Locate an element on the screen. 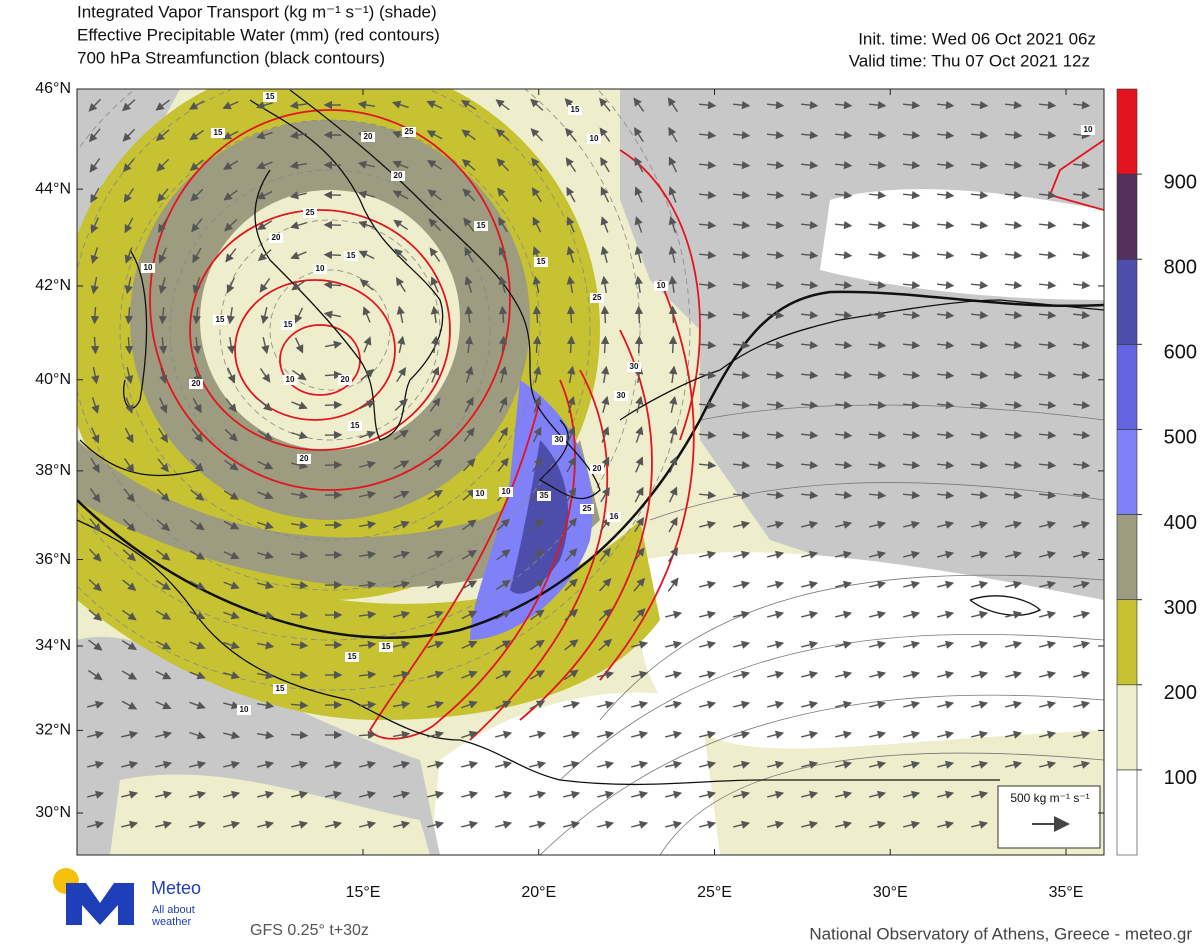  lat-label: 36°N is located at coordinates (53, 559).